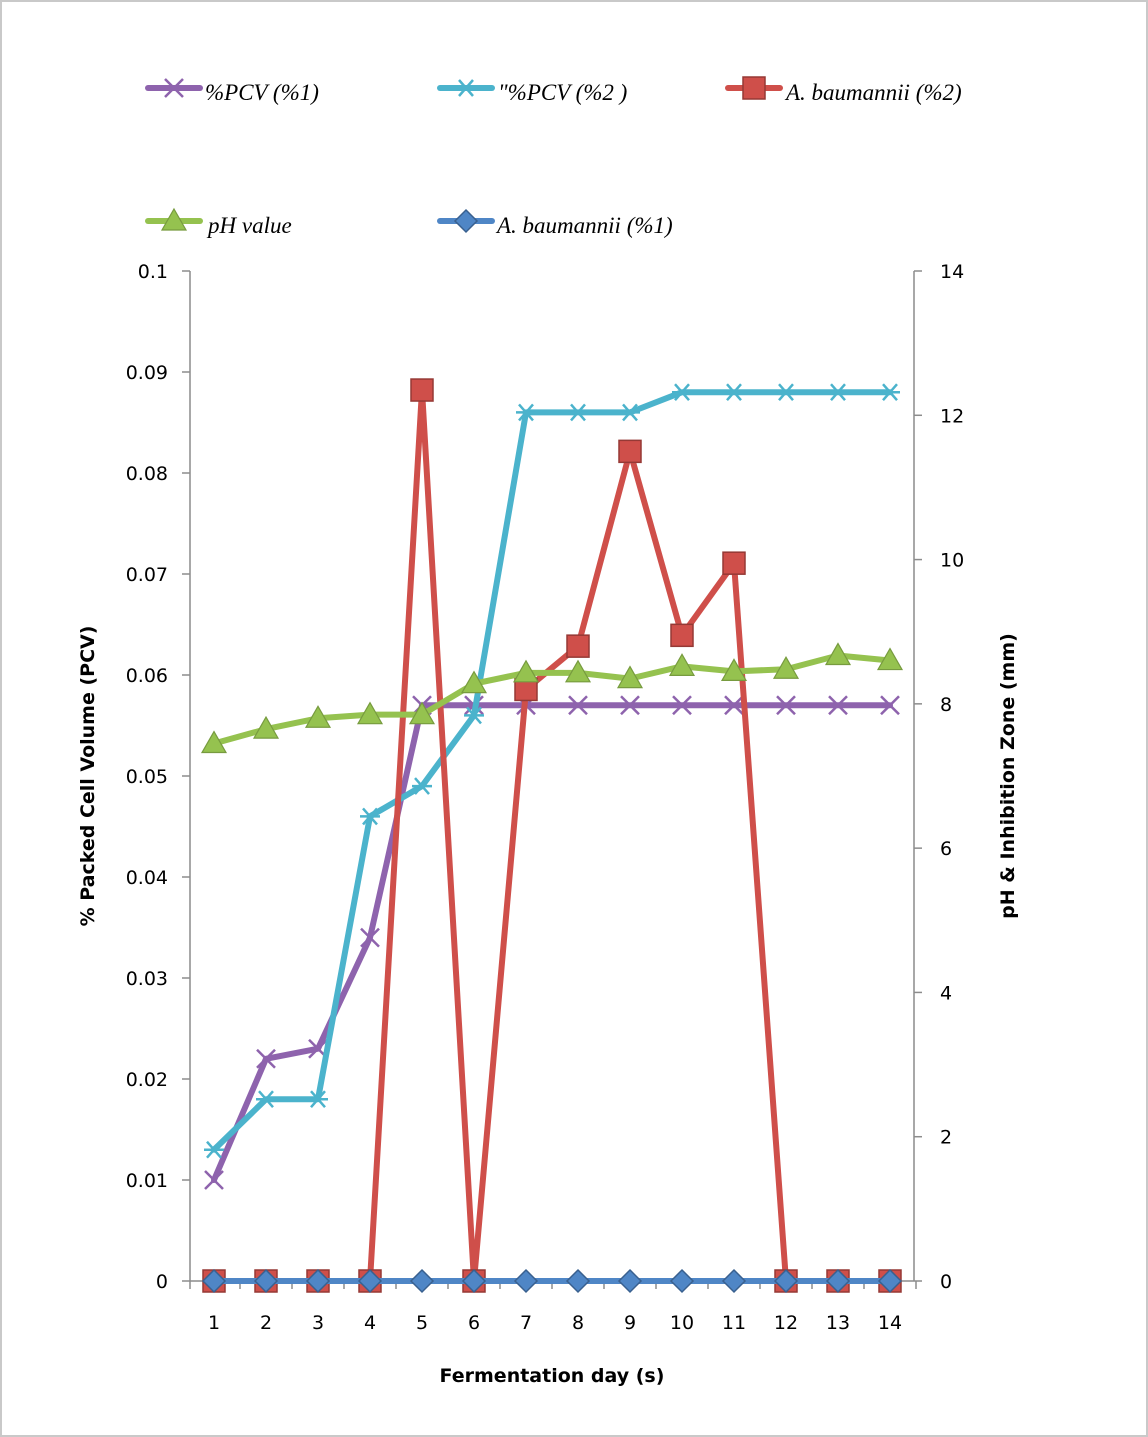 The height and width of the screenshot is (1437, 1148). Describe the element at coordinates (147, 1080) in the screenshot. I see `y-left-tick-label: 0.02` at that location.